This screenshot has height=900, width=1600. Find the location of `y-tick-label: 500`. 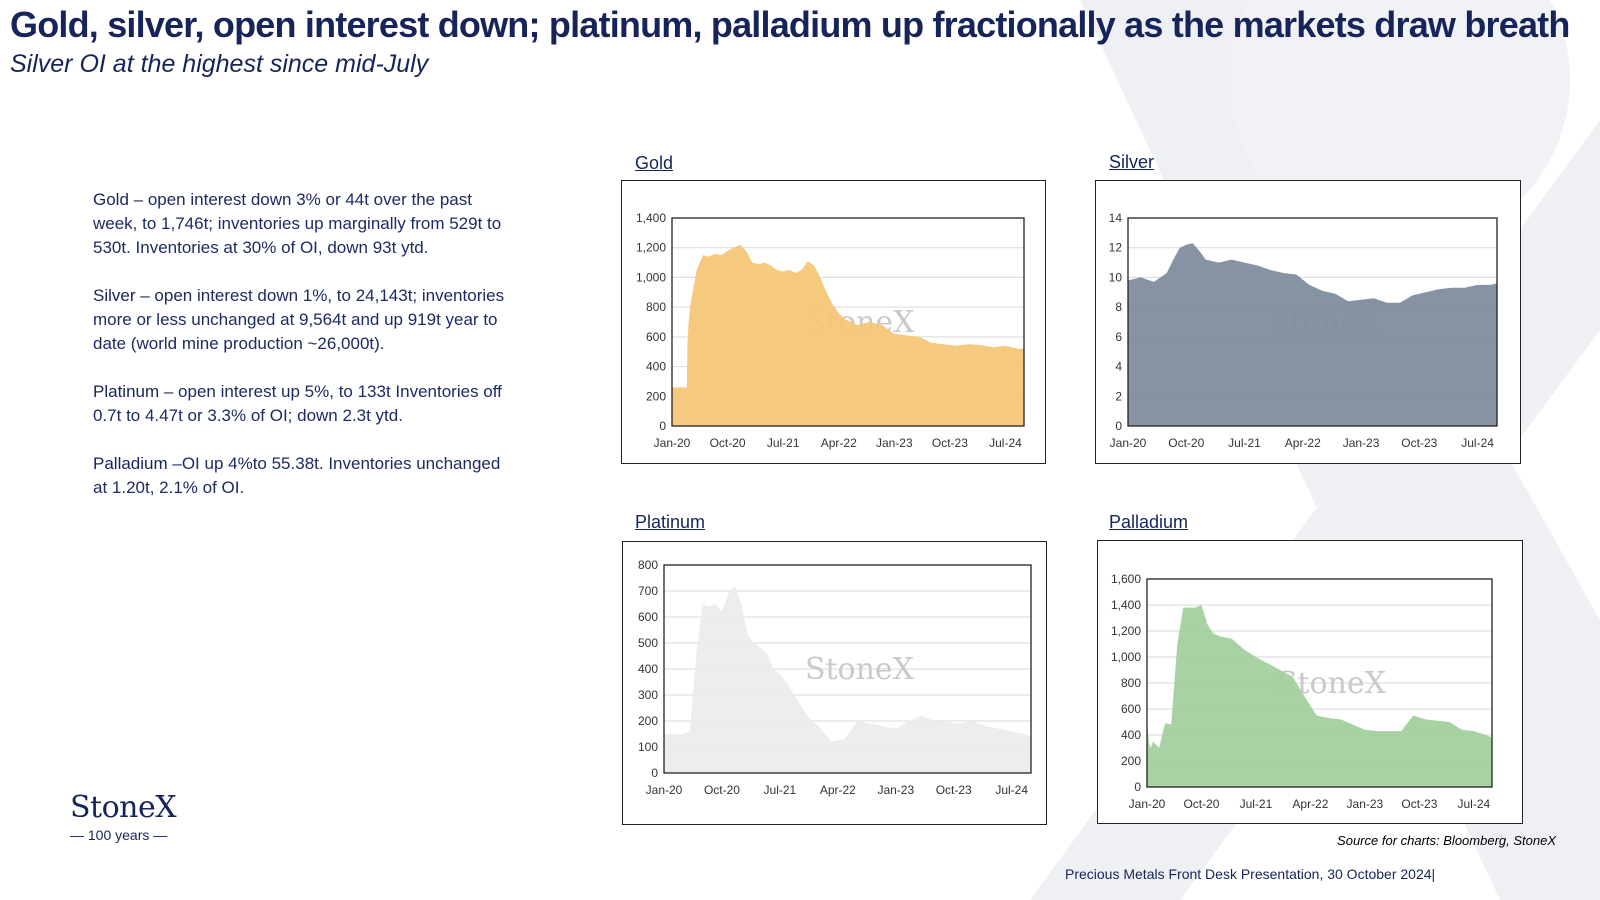

y-tick-label: 500 is located at coordinates (648, 643).